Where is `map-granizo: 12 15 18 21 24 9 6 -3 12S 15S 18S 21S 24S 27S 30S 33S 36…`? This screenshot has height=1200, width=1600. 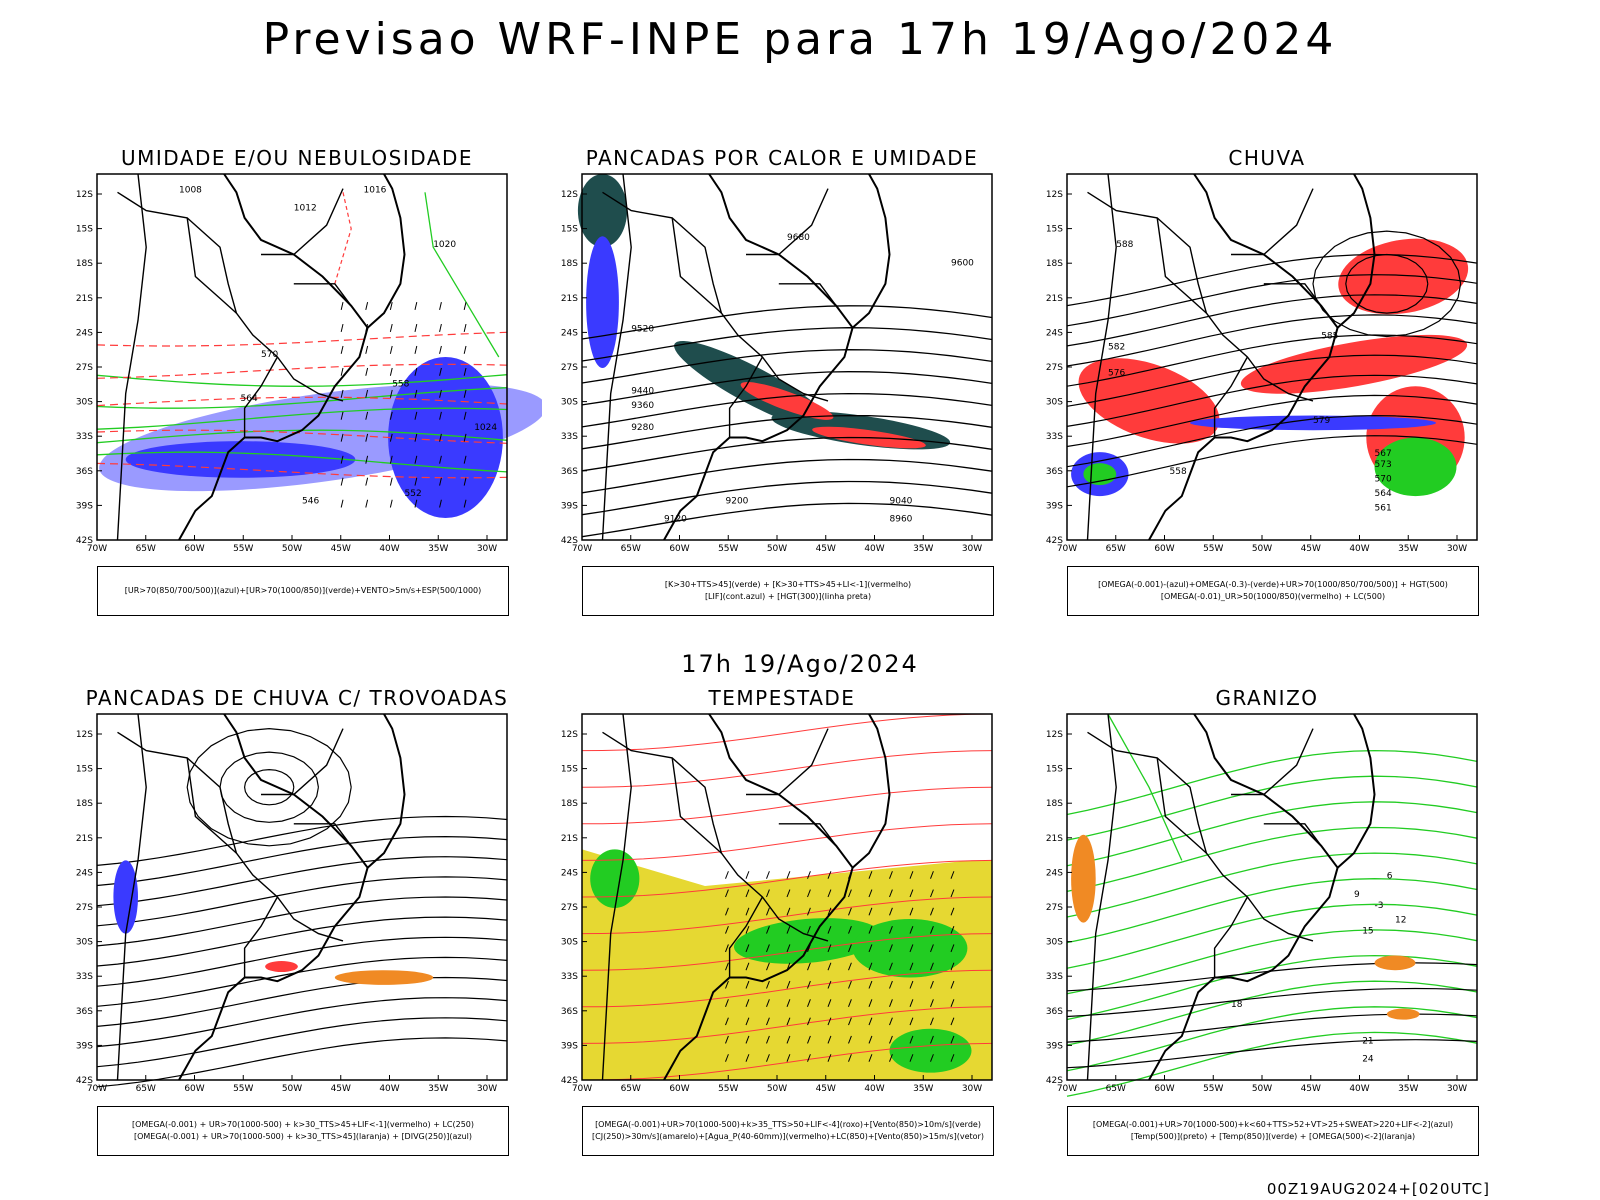
map-granizo: 12 15 18 21 24 9 6 -3 12S 15S 18S 21S 24S 27S 30S 33S 36… is located at coordinates (1262, 905).